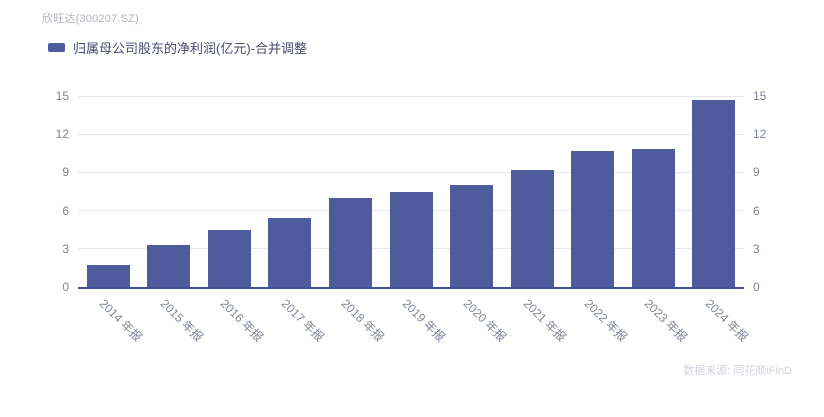 Image resolution: width=824 pixels, height=417 pixels. Describe the element at coordinates (411, 239) in the screenshot. I see `bar-2019` at that location.